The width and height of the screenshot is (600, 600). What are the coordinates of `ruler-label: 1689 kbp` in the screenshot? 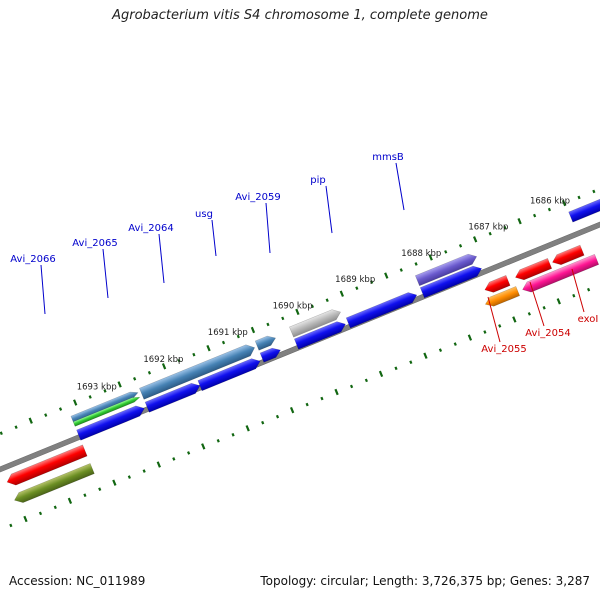 It's located at (355, 280).